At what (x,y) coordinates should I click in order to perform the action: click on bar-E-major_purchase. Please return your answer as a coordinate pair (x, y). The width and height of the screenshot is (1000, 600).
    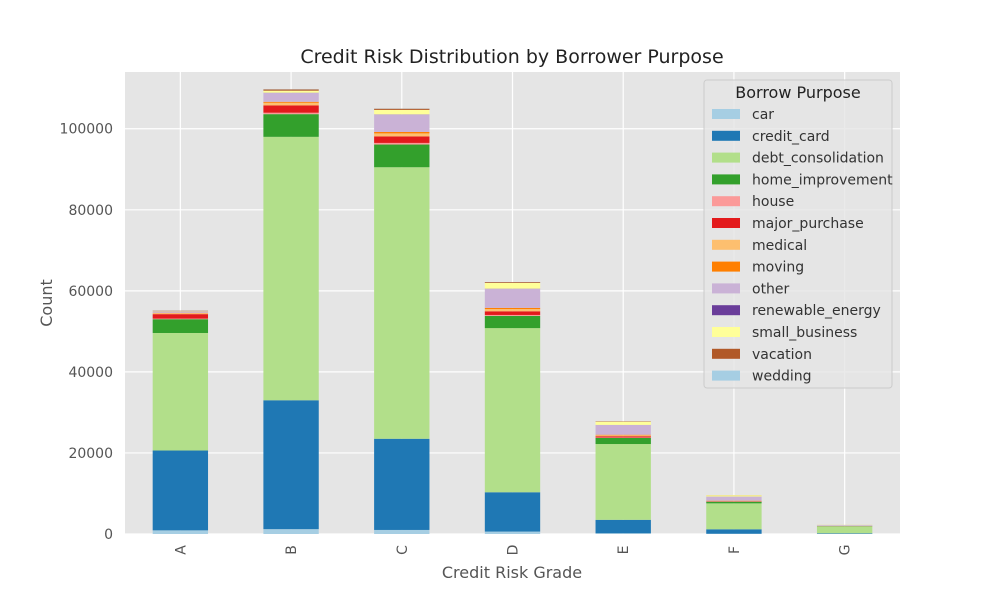
    Looking at the image, I should click on (623, 437).